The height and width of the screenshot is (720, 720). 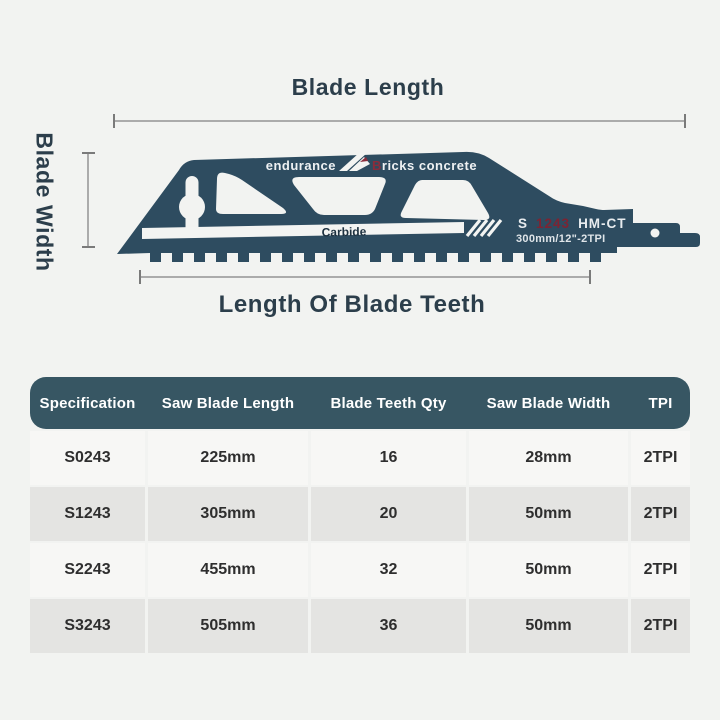 I want to click on header-cell-specification: Specification, so click(x=87, y=403).